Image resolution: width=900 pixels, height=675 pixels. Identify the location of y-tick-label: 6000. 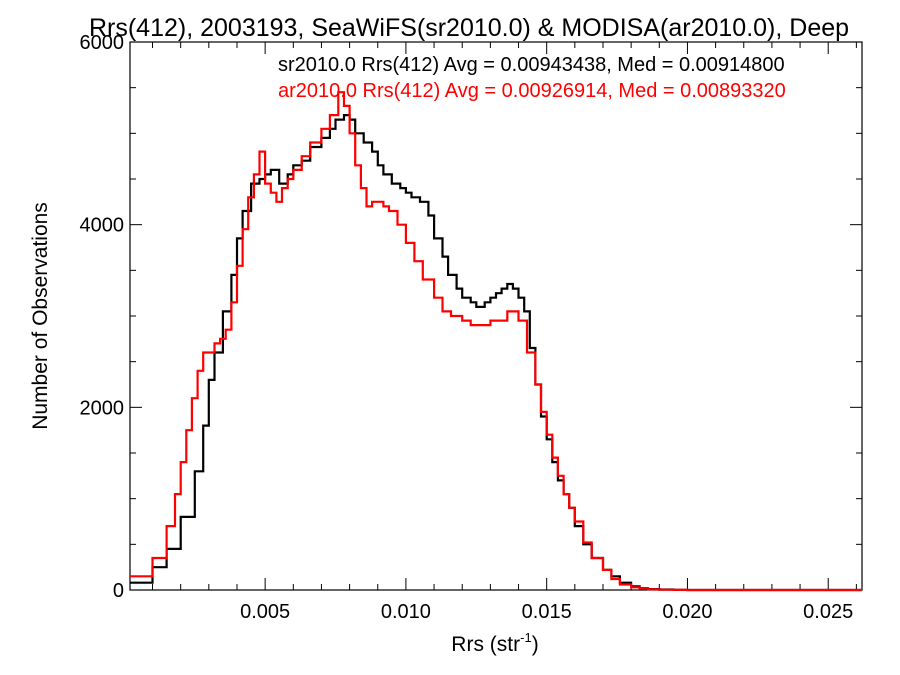
(102, 43).